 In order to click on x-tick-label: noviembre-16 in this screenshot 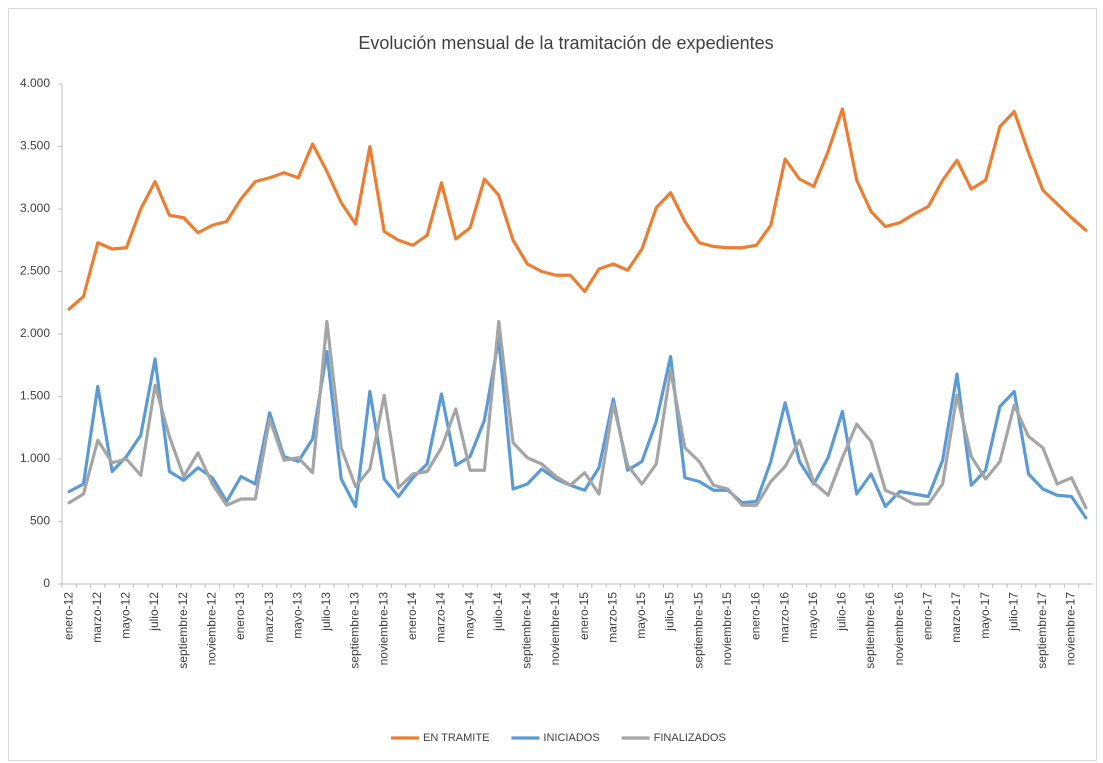, I will do `click(899, 629)`.